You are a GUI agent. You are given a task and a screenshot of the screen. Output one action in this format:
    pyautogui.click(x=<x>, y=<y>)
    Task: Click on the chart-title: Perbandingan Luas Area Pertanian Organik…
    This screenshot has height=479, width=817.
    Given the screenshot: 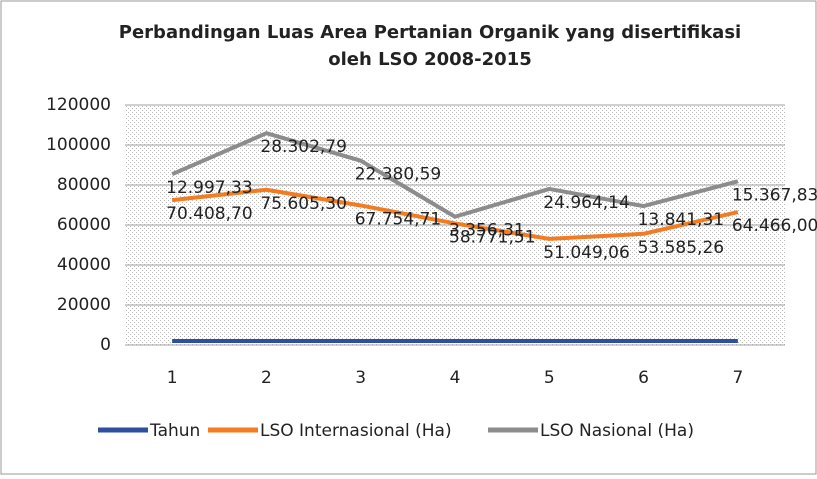 What is the action you would take?
    pyautogui.click(x=430, y=32)
    